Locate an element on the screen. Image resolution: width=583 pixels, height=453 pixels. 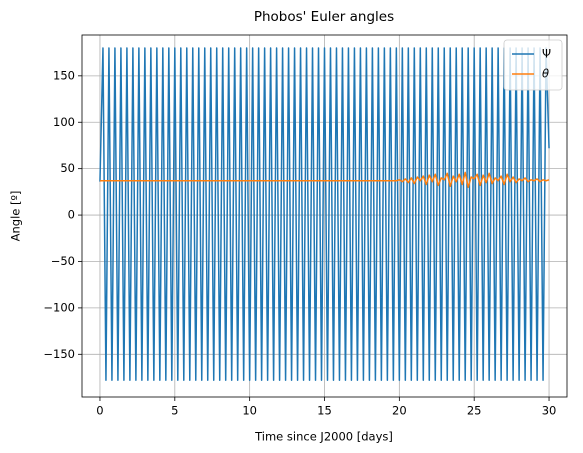
y-tick-label: −150 is located at coordinates (59, 354).